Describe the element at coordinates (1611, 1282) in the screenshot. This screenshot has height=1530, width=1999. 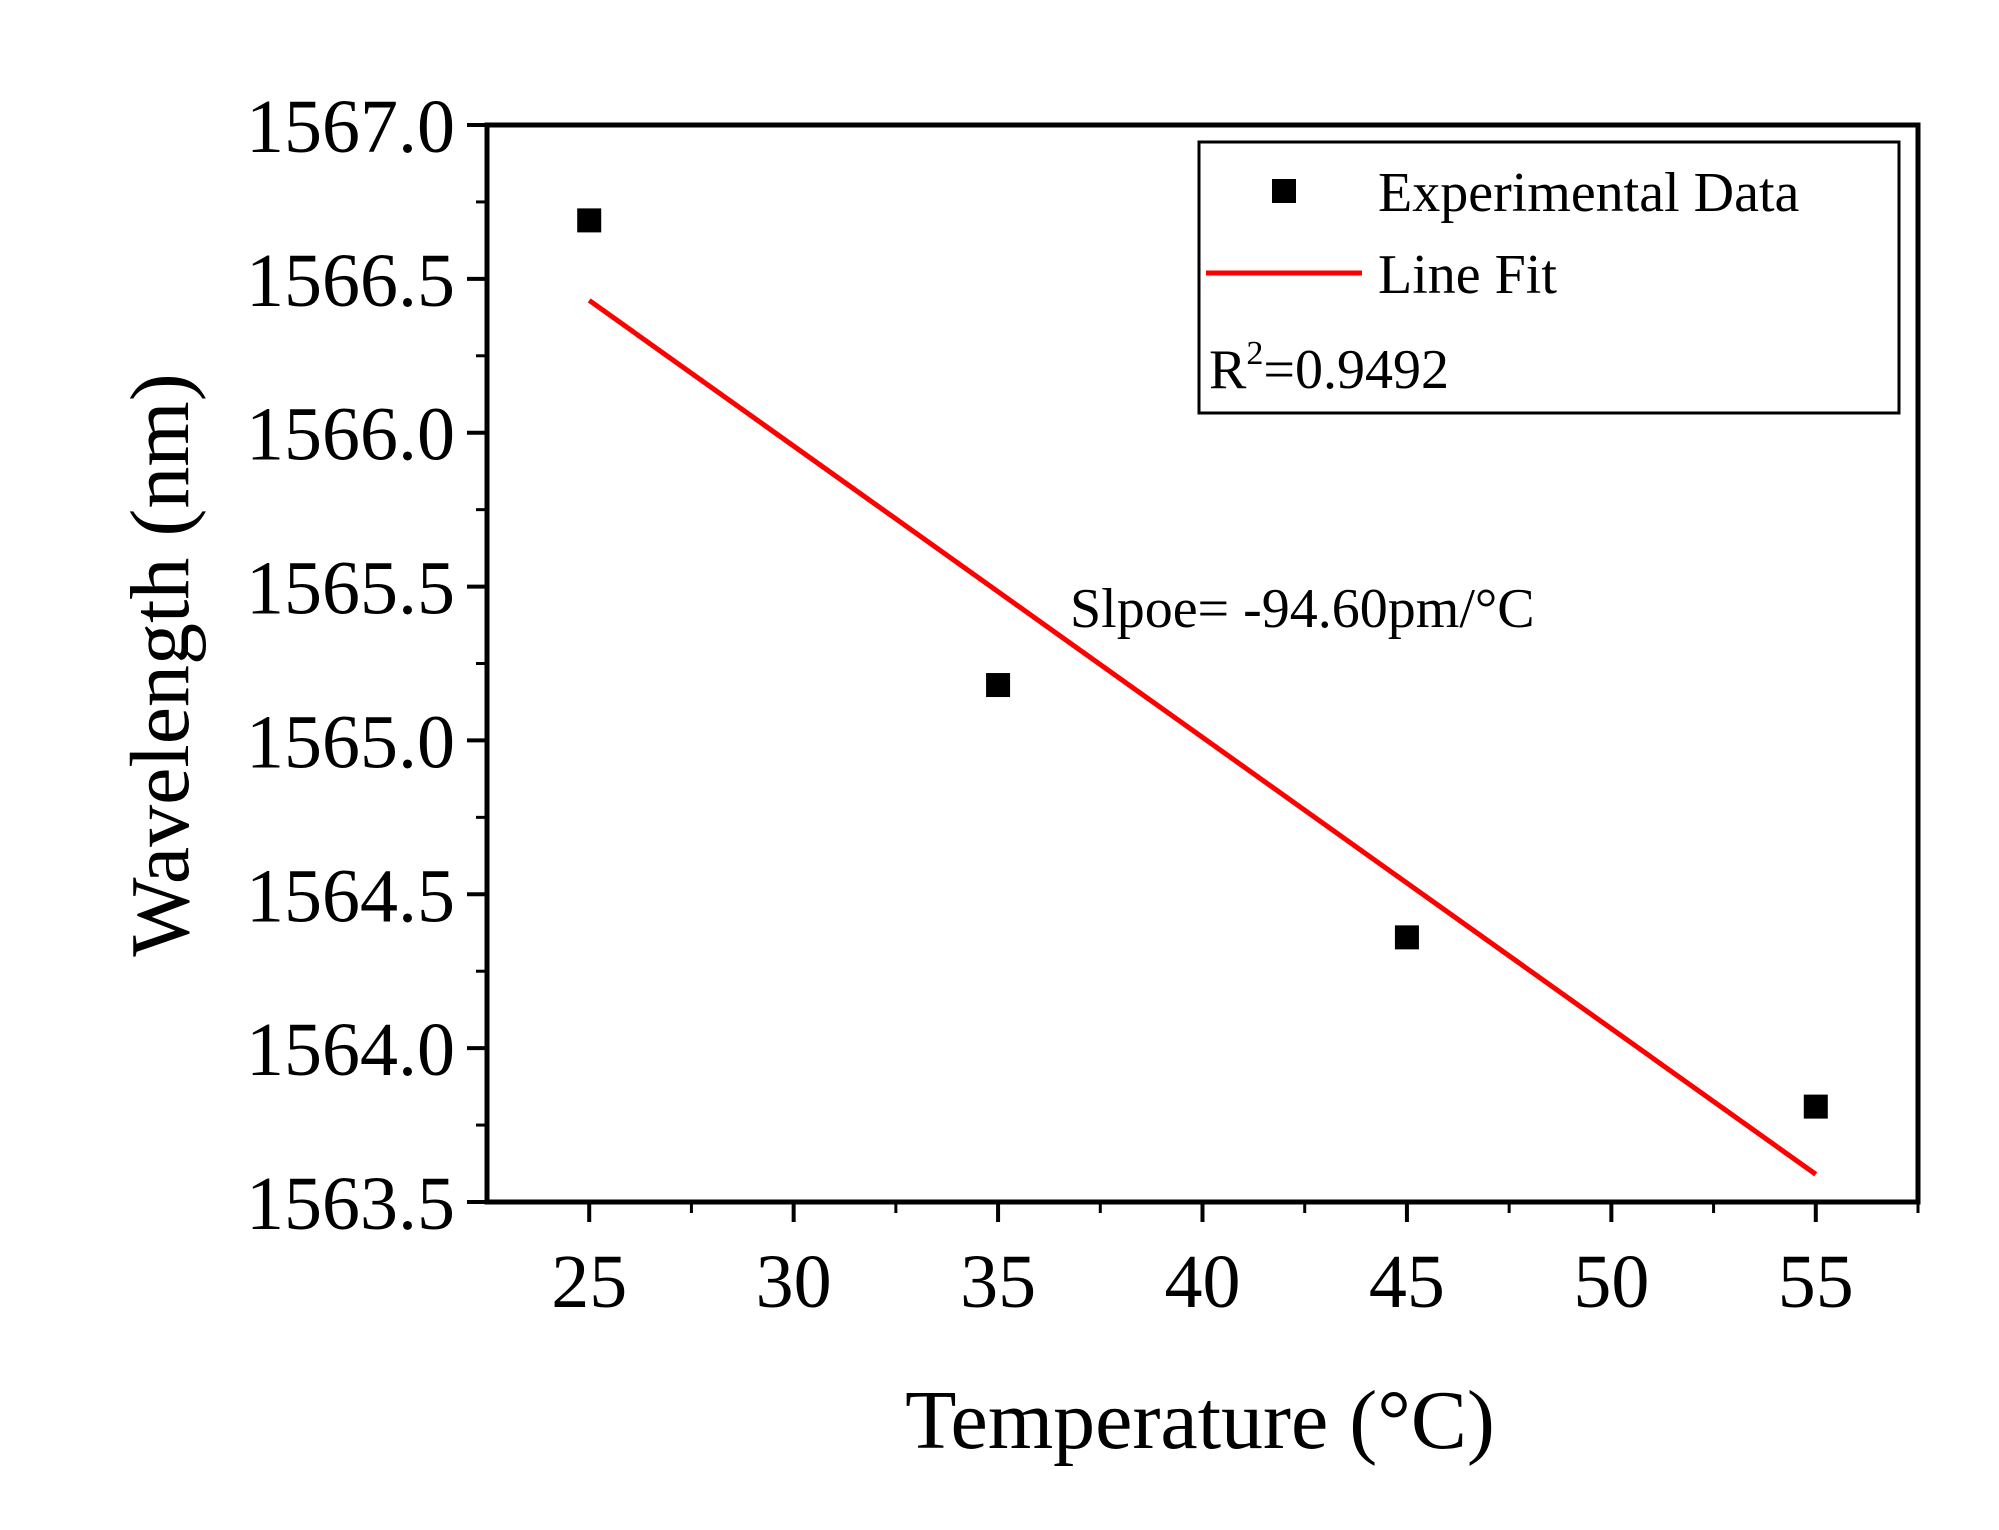
I see `x-tick-label: 50` at that location.